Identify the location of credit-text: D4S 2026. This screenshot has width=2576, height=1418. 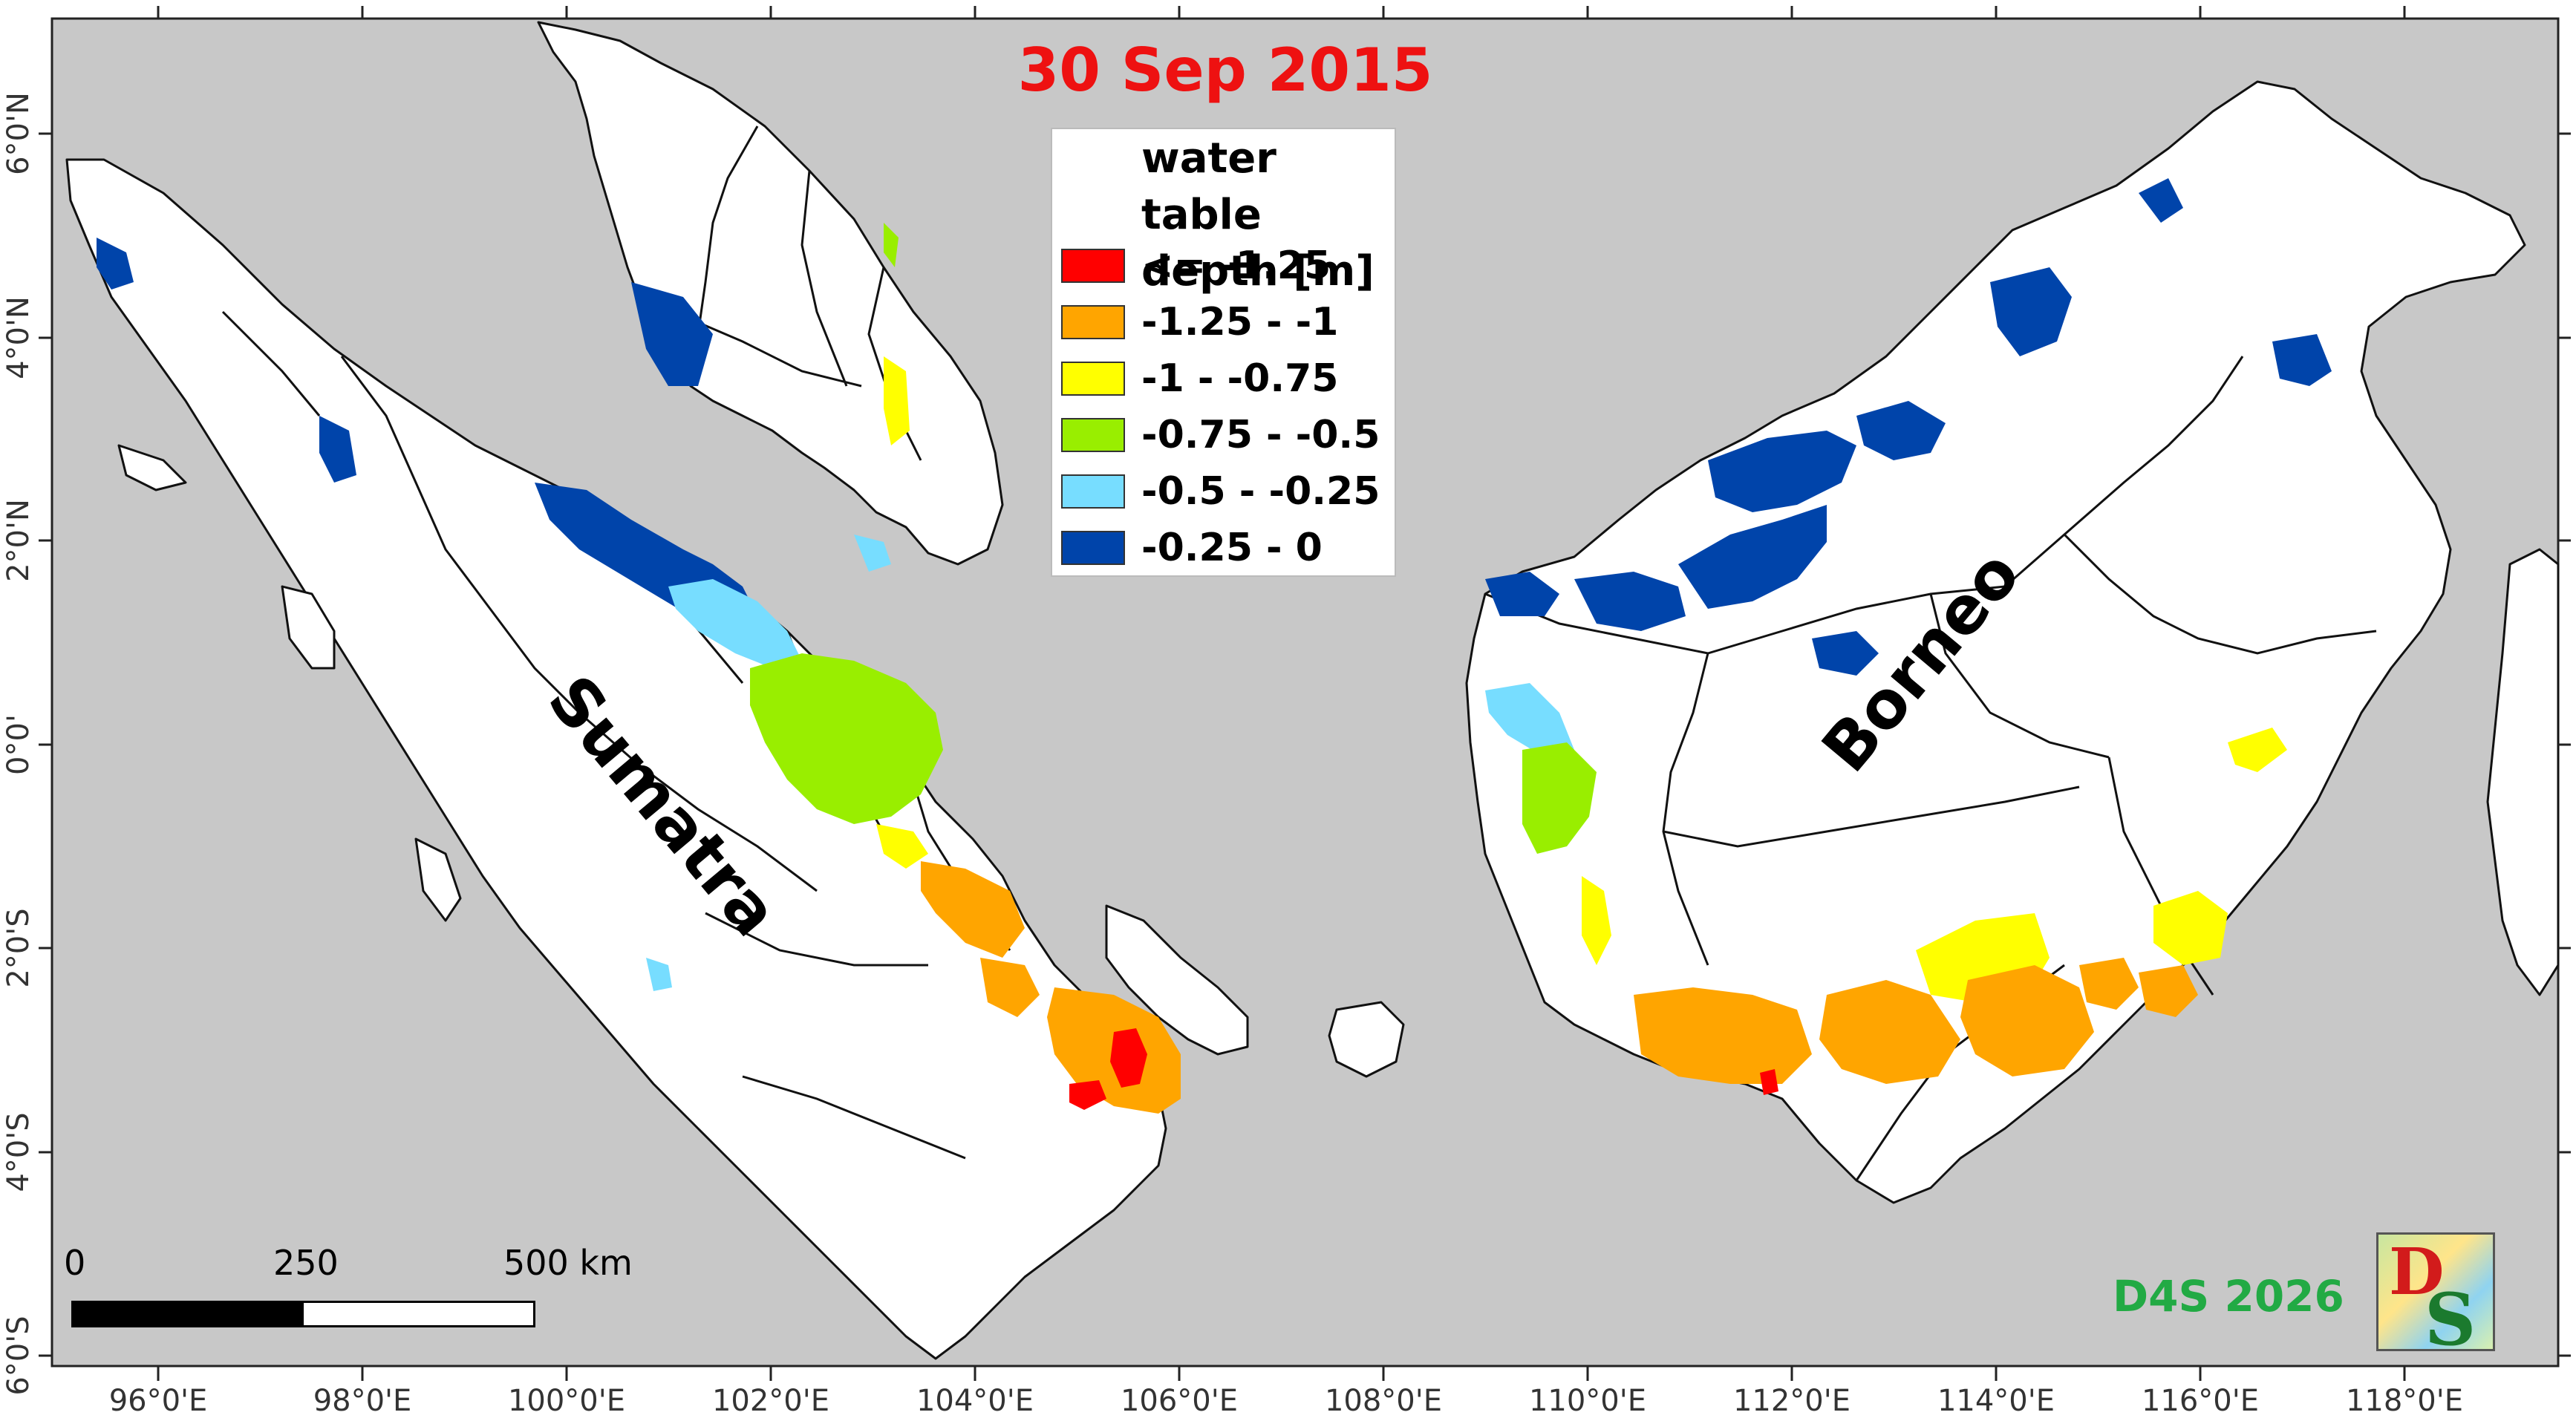
(2228, 1296).